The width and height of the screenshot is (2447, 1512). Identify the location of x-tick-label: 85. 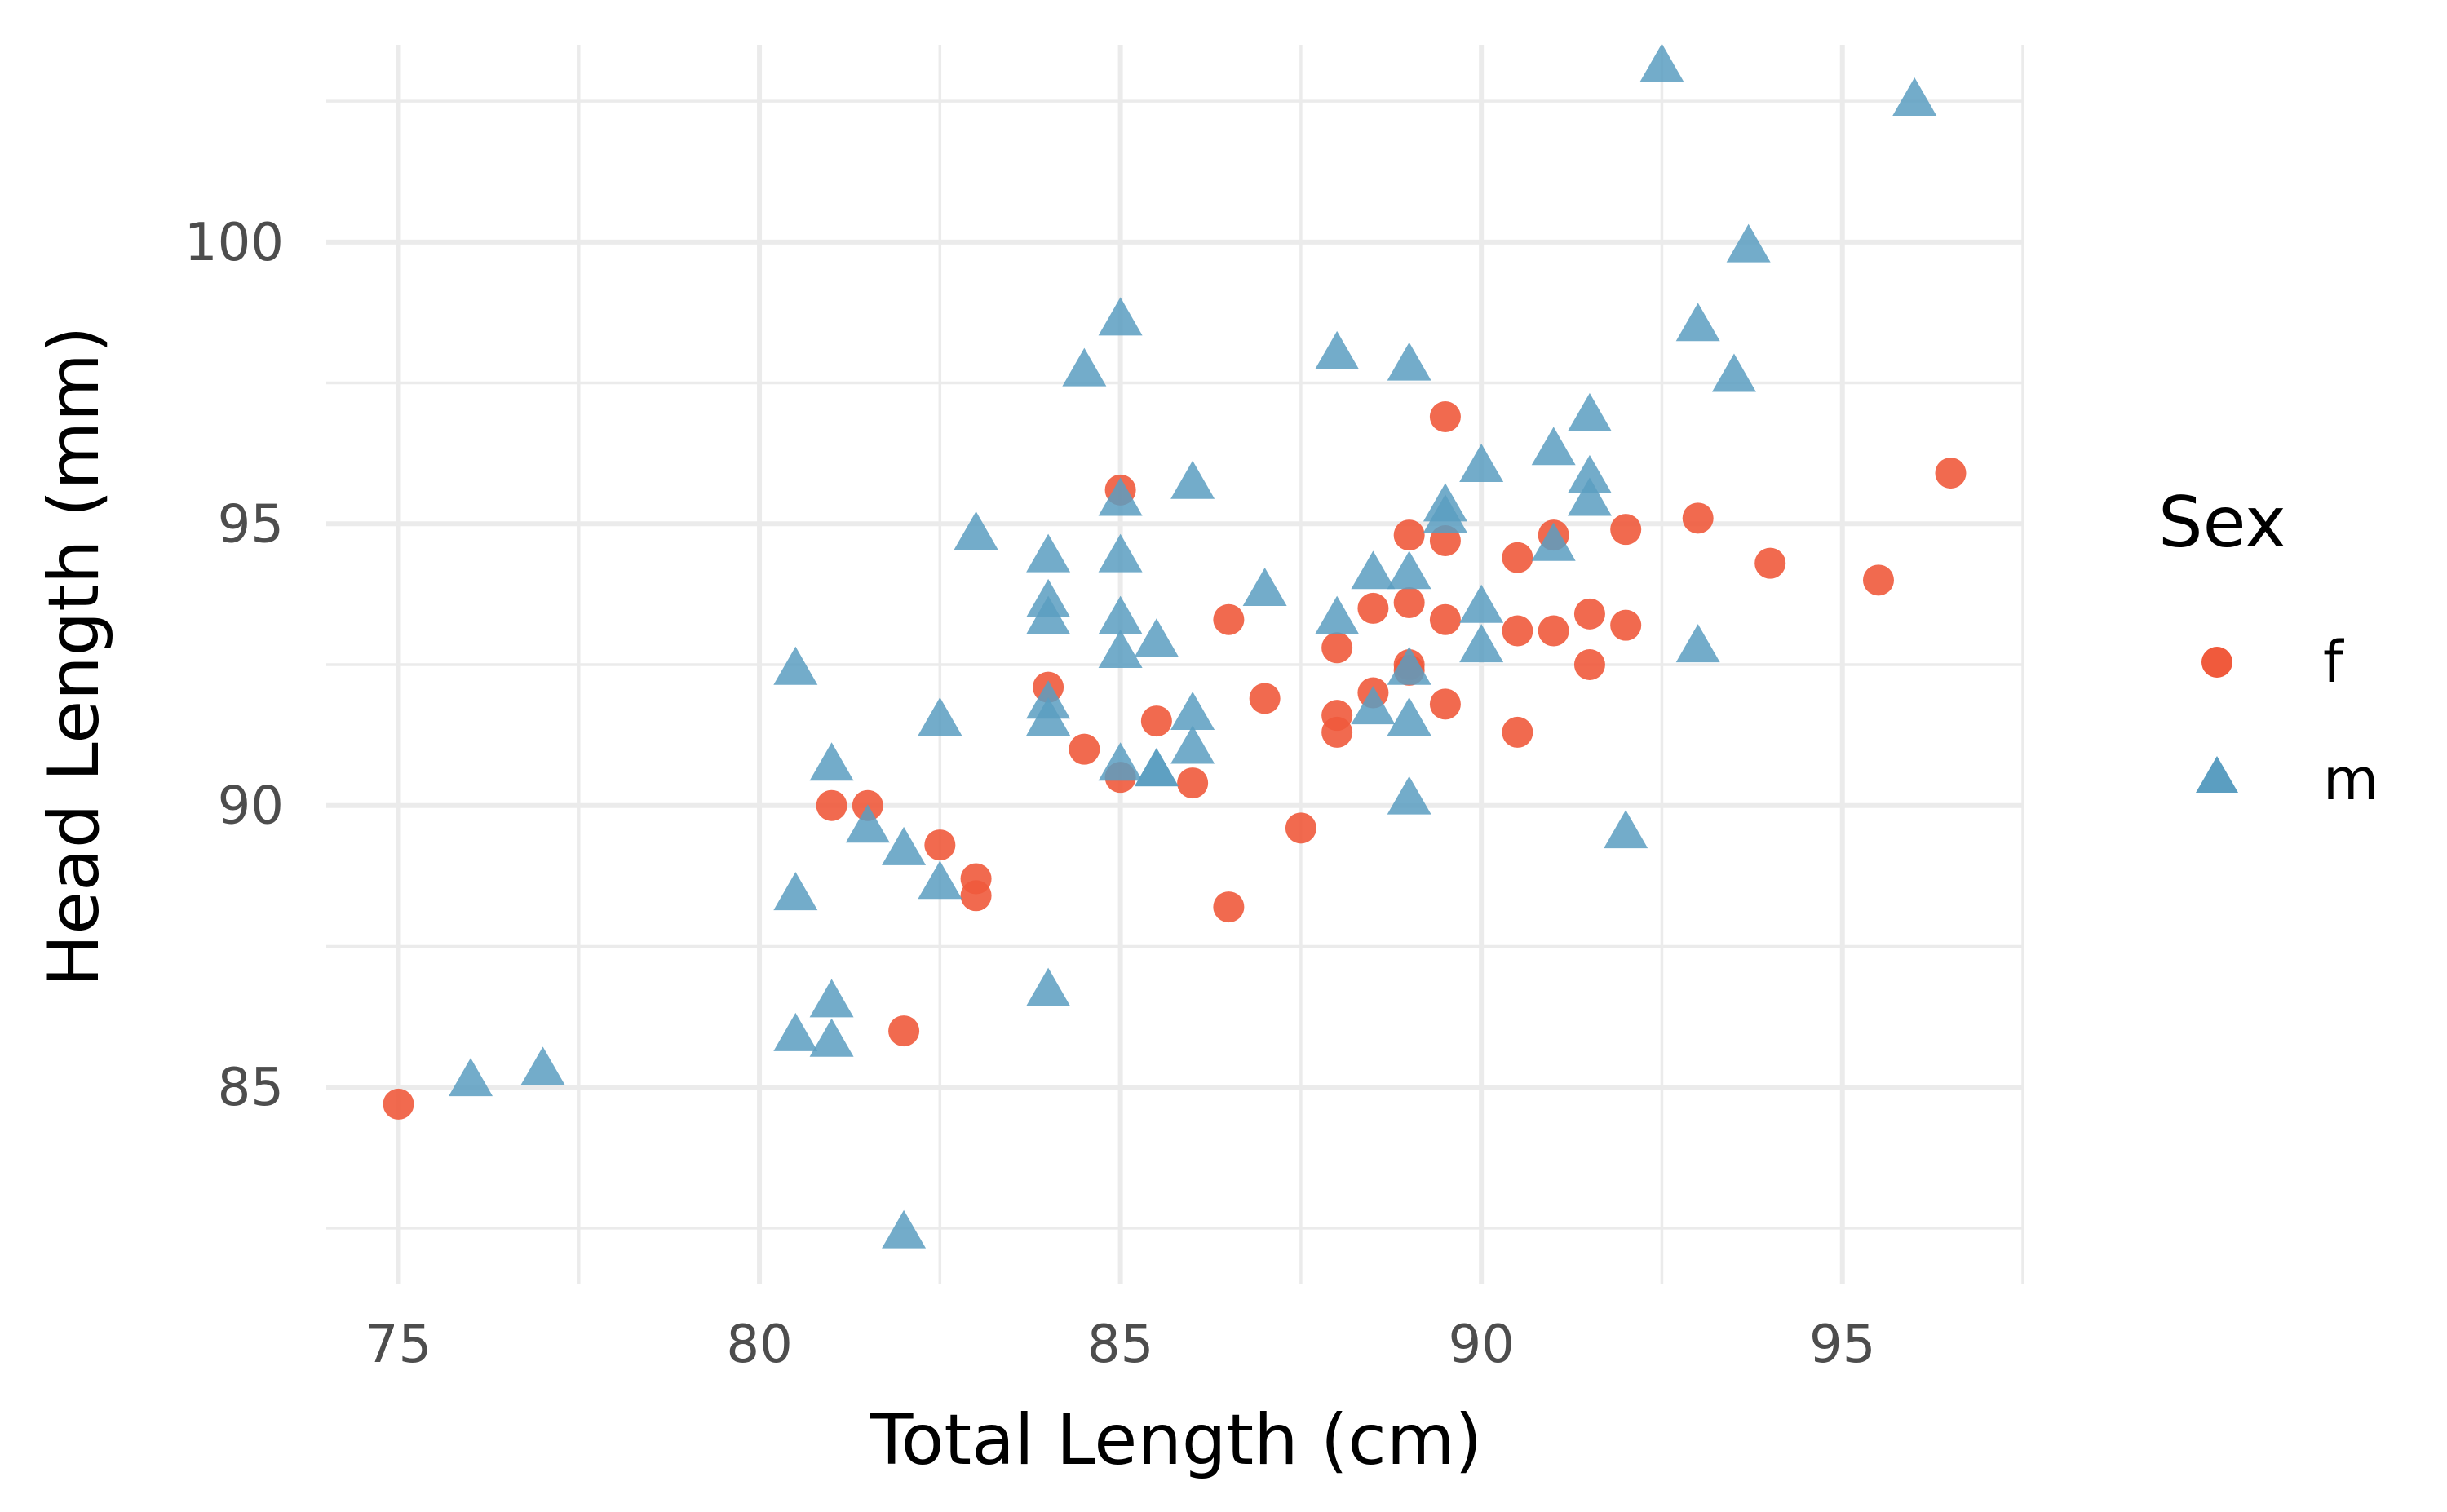
(1120, 1345).